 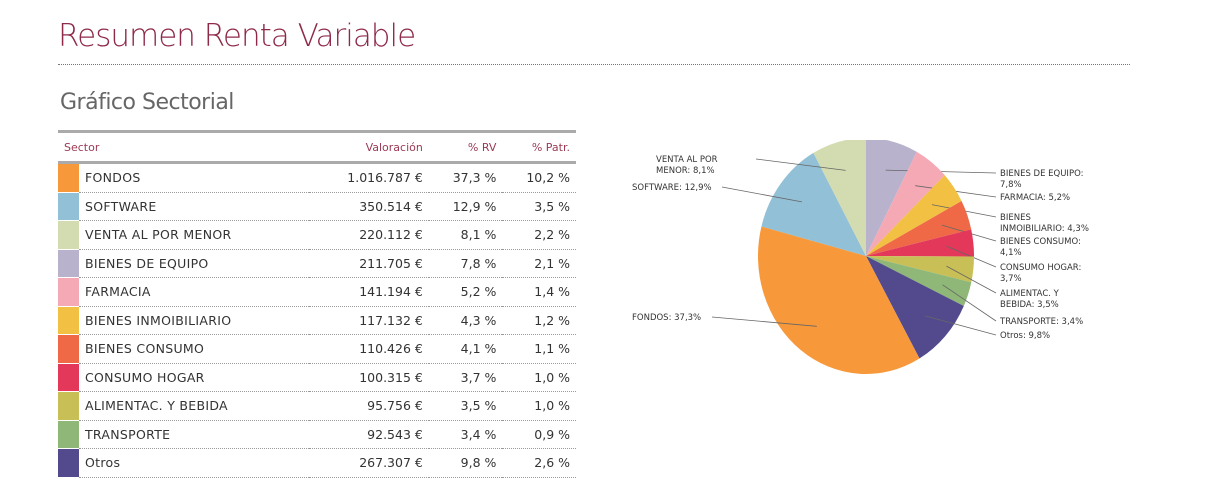 What do you see at coordinates (687, 160) in the screenshot?
I see `slice-label: VENTA AL POR` at bounding box center [687, 160].